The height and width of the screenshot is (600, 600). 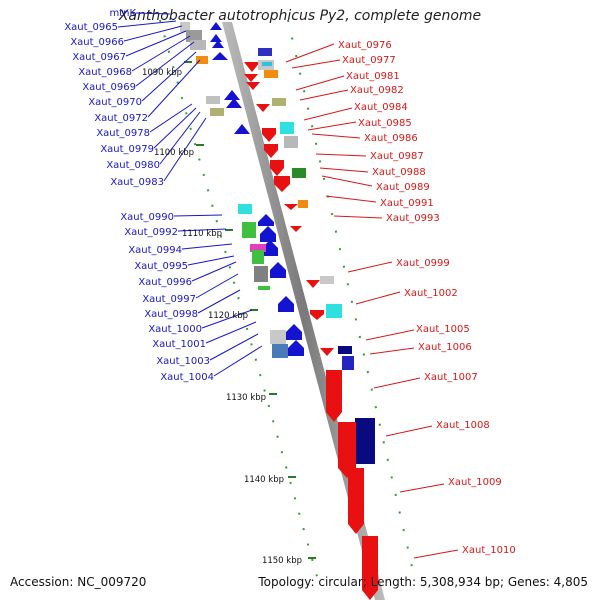 What do you see at coordinates (489, 550) in the screenshot?
I see `gene-label: Xaut_1010` at bounding box center [489, 550].